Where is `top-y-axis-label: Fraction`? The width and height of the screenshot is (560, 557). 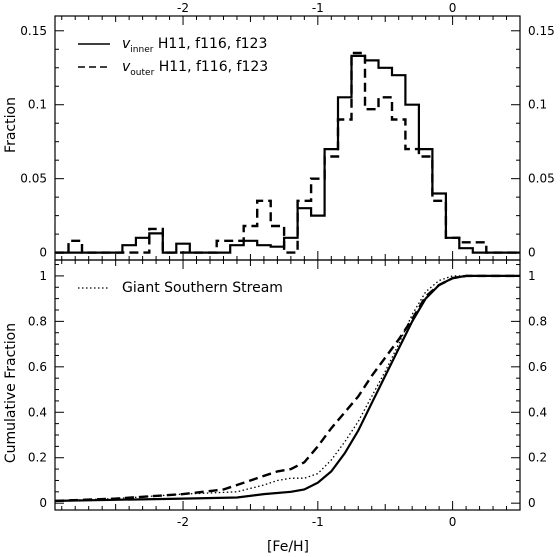
top-y-axis-label: Fraction is located at coordinates (11, 125).